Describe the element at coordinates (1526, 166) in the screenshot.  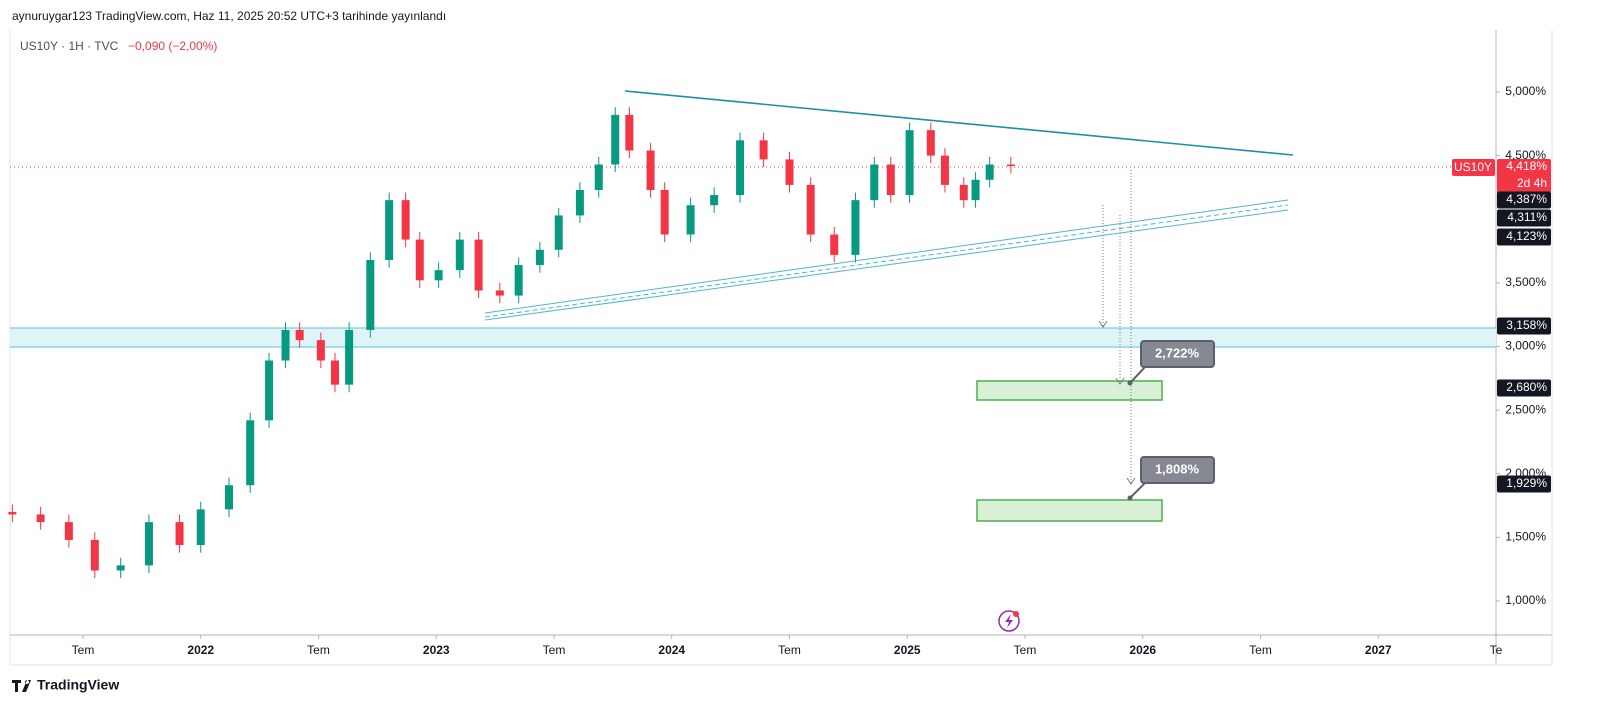
I see `last-price: 4,418%` at that location.